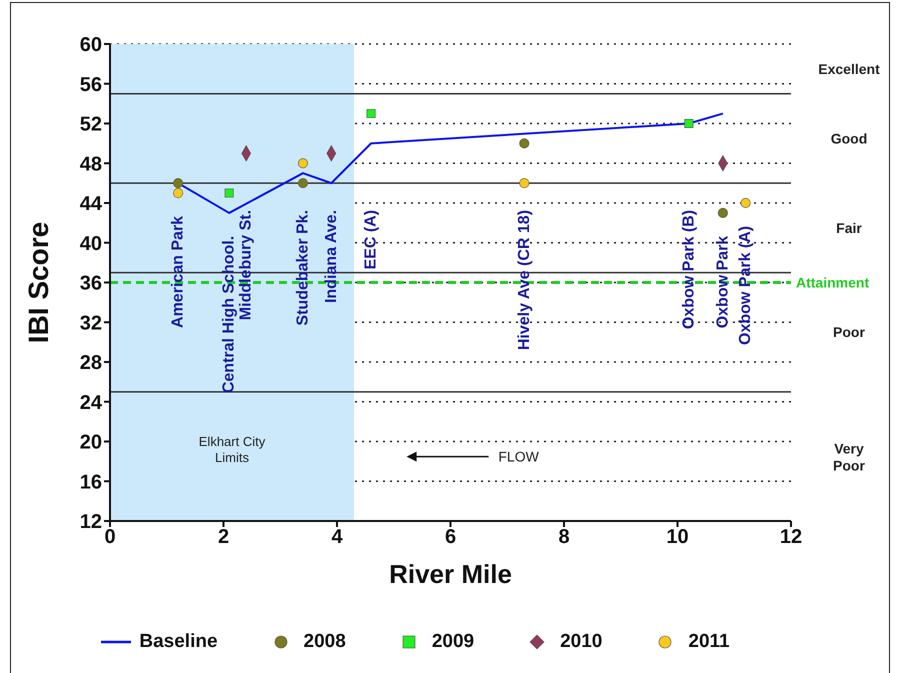 The height and width of the screenshot is (673, 904). Describe the element at coordinates (689, 270) in the screenshot. I see `annotation: Oxbow Park (B)` at that location.